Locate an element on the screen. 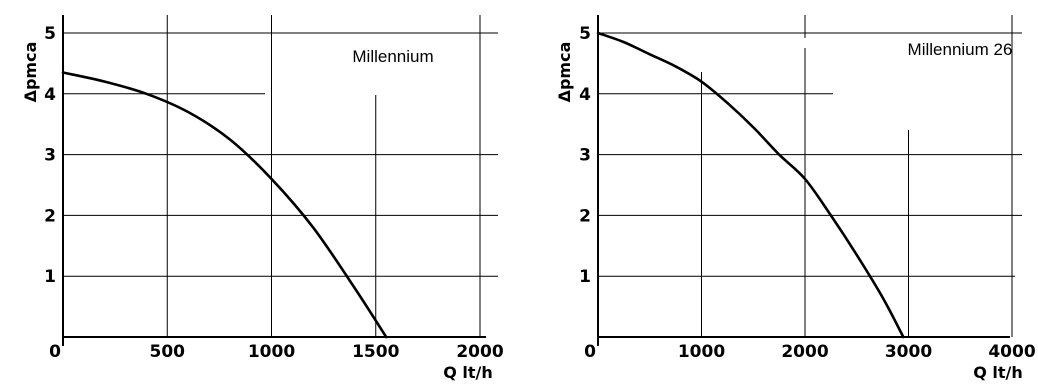 The height and width of the screenshot is (385, 1038). x-tick-label: 1500 is located at coordinates (375, 352).